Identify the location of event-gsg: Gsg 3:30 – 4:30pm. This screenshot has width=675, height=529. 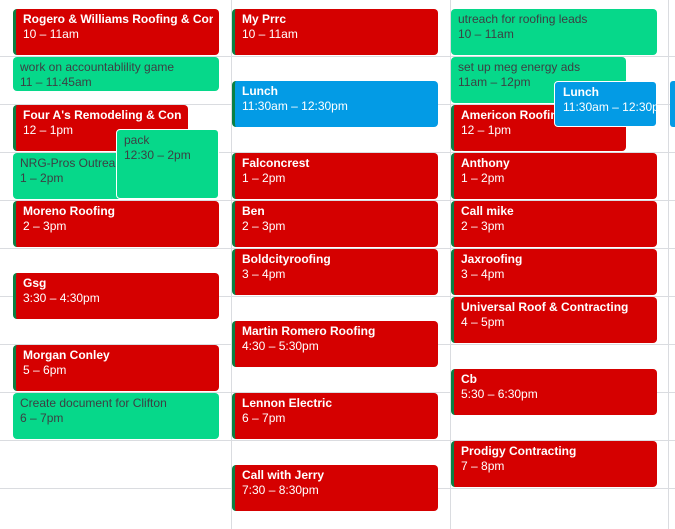
(116, 296).